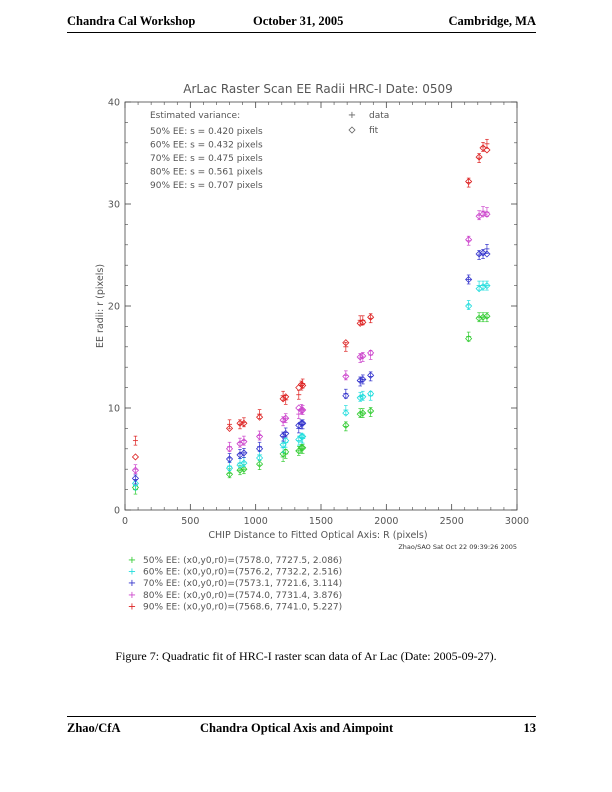 This screenshot has height=792, width=612. Describe the element at coordinates (297, 728) in the screenshot. I see `footer-title: Chandra Optical Axis and Aimpoint` at that location.